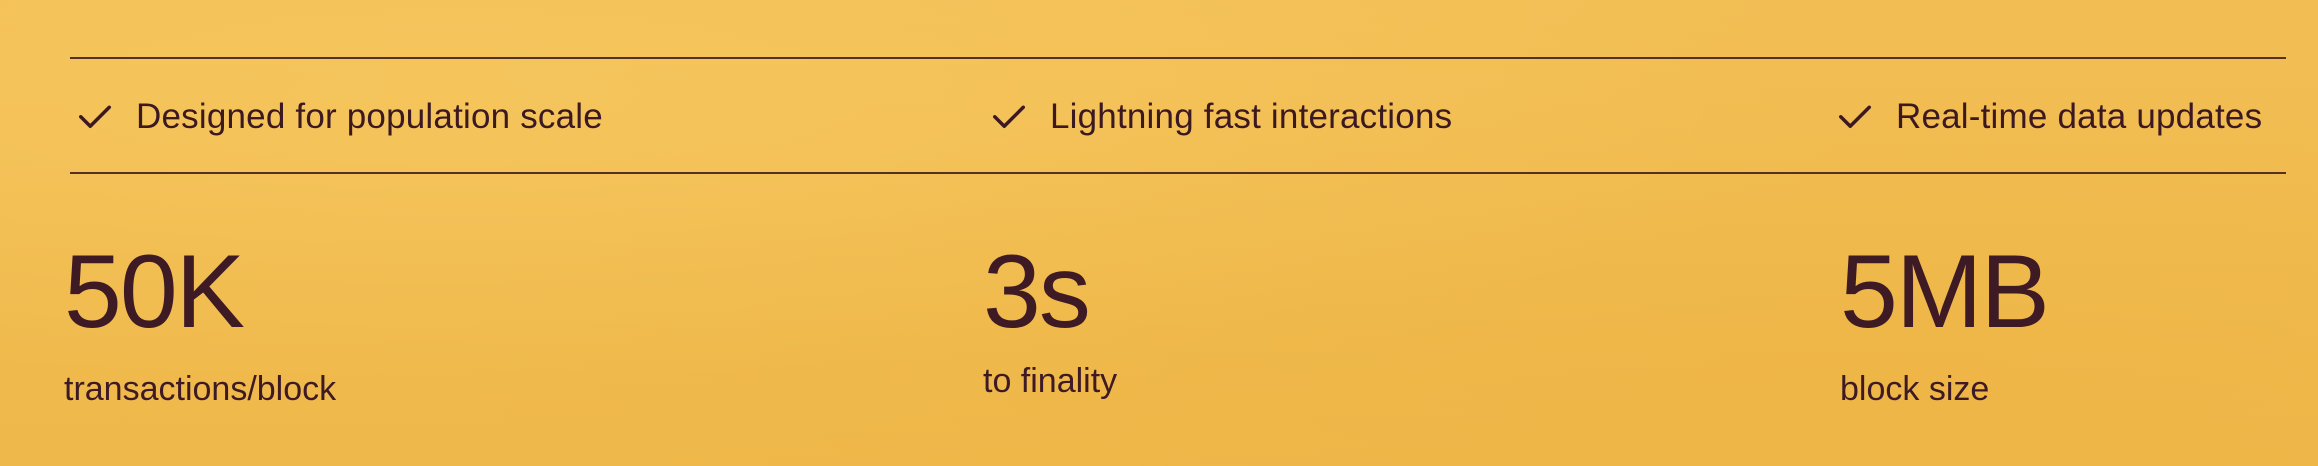  Describe the element at coordinates (1037, 292) in the screenshot. I see `stat-value: 3s` at that location.